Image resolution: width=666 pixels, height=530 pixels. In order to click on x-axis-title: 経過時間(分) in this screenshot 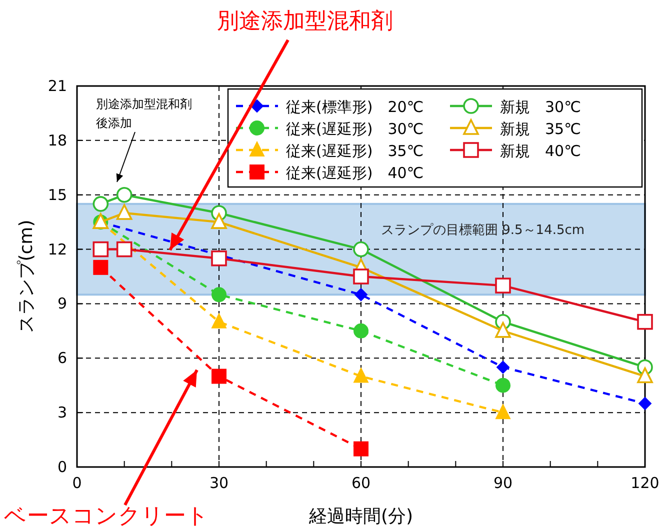, I will do `click(361, 516)`.